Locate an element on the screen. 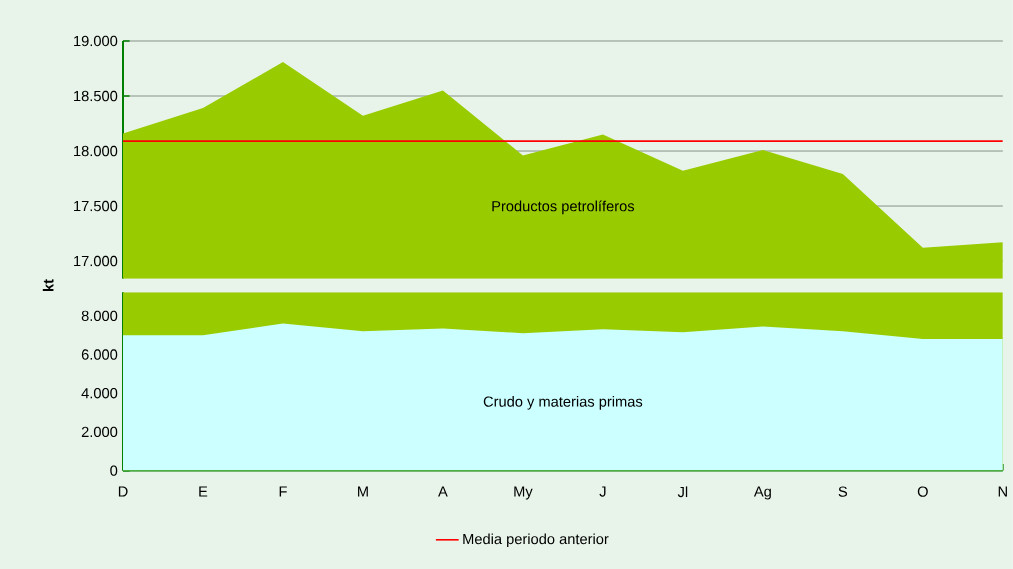  y-axis-title: kt is located at coordinates (48, 285).